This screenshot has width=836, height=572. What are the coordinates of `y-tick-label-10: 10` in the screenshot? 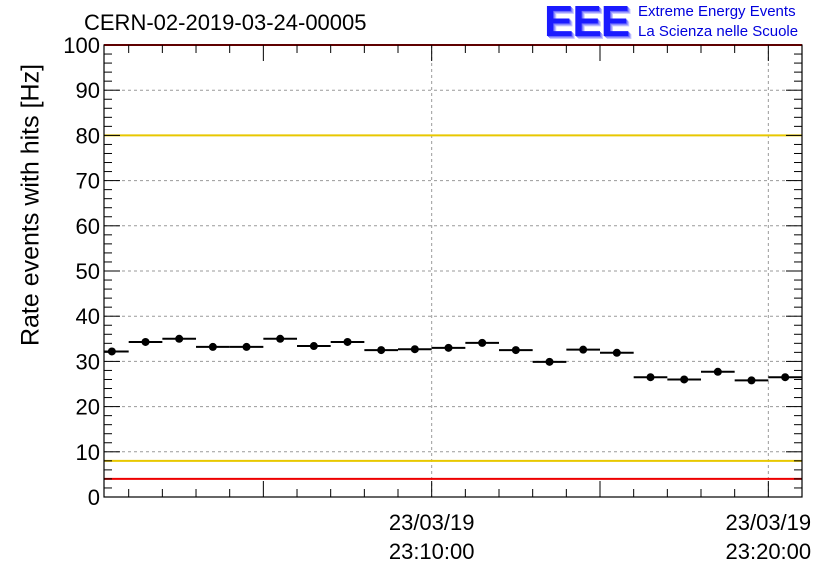 It's located at (88, 452).